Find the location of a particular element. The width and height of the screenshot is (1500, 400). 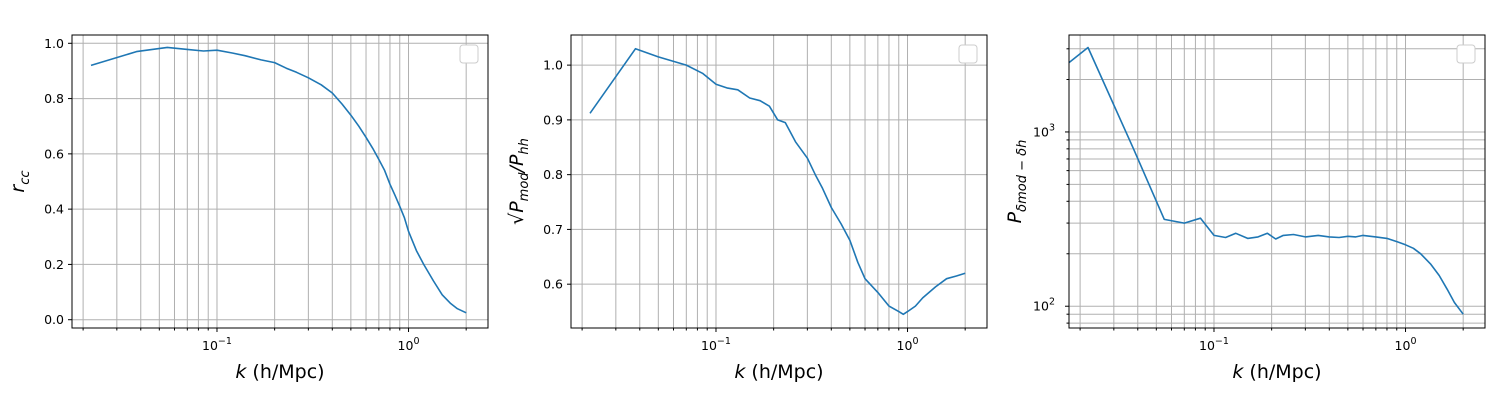

y-axis-subscript: cc is located at coordinates (25, 177).